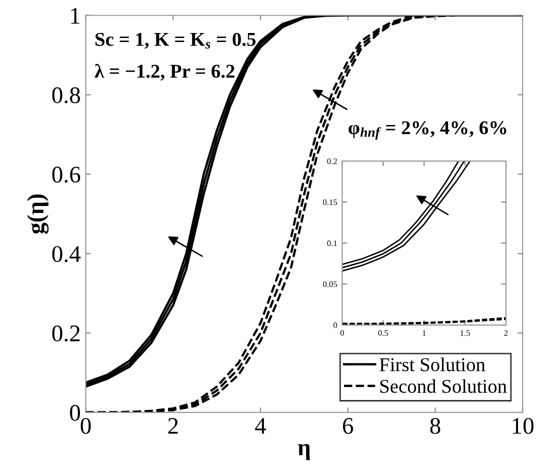 The width and height of the screenshot is (536, 466). I want to click on y-tick-label: 0.4, so click(66, 254).